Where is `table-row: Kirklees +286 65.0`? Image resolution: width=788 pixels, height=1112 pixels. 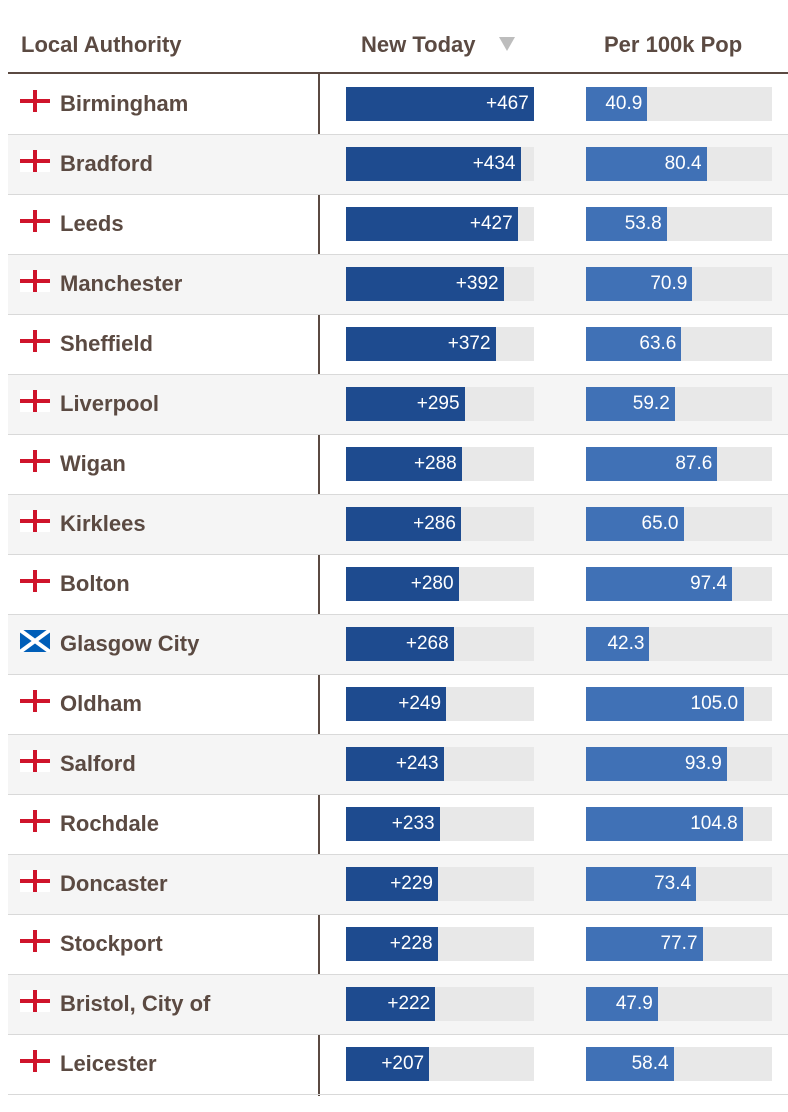 table-row: Kirklees +286 65.0 is located at coordinates (398, 525).